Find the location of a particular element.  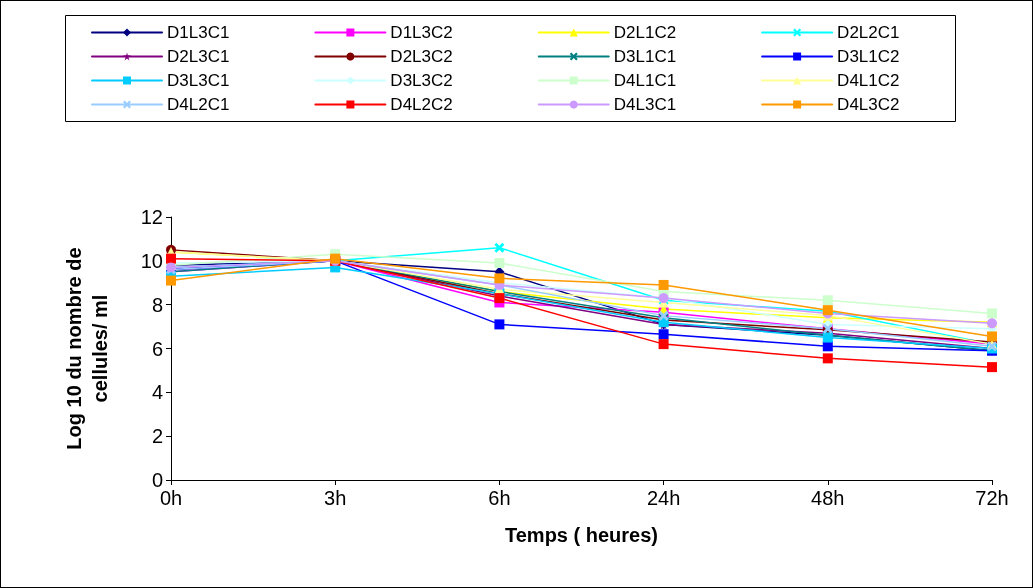

legend-label: D4L3C1 is located at coordinates (645, 104).